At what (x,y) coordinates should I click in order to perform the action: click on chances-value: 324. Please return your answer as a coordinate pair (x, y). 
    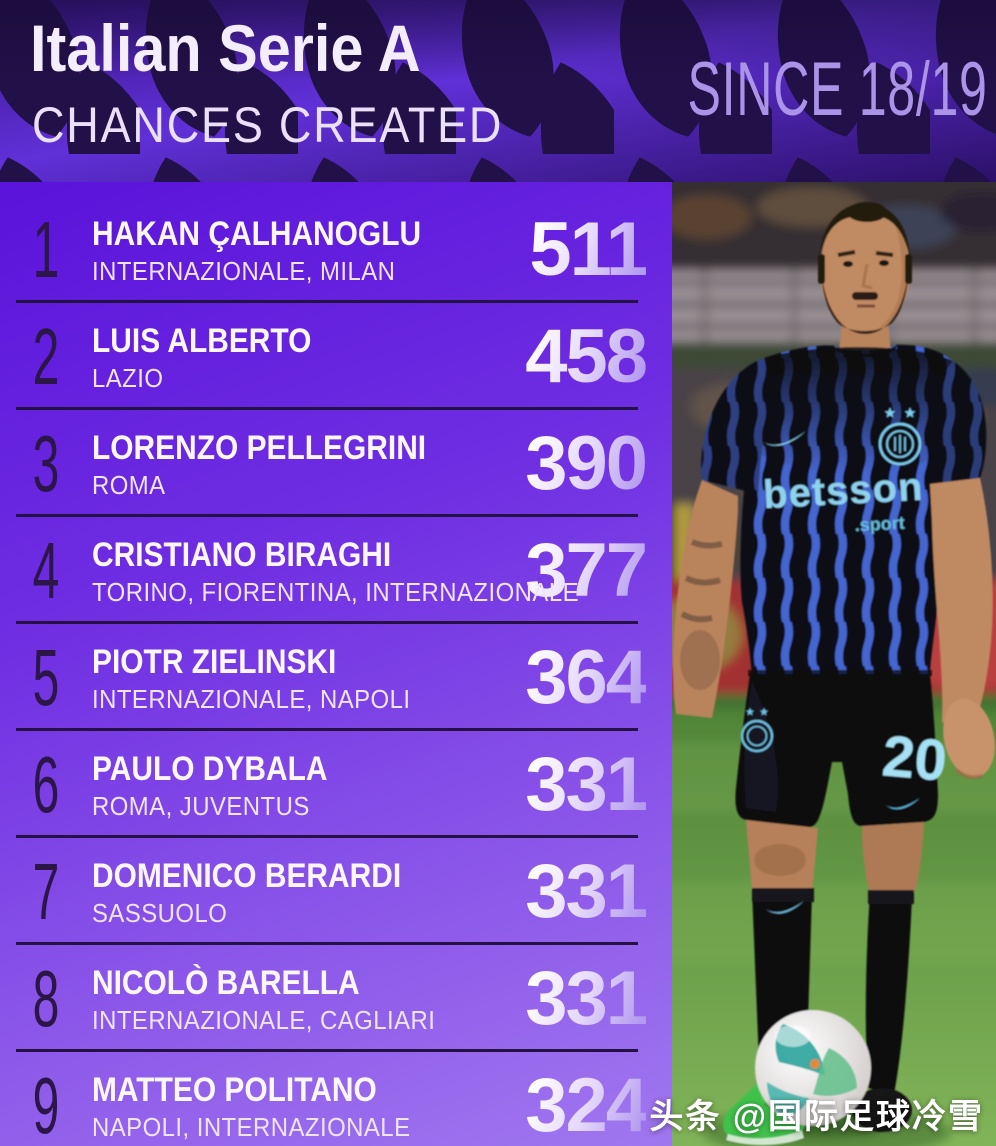
    Looking at the image, I should click on (586, 1104).